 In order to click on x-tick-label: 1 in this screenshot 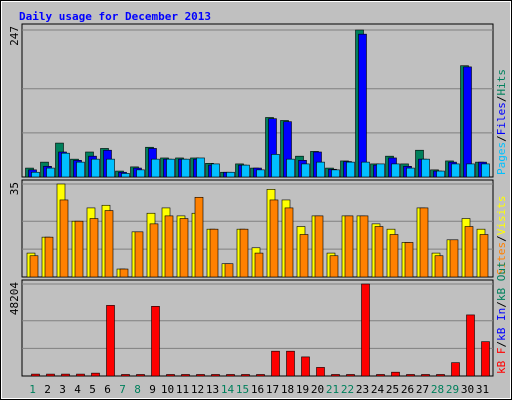, I will do `click(32, 389)`.